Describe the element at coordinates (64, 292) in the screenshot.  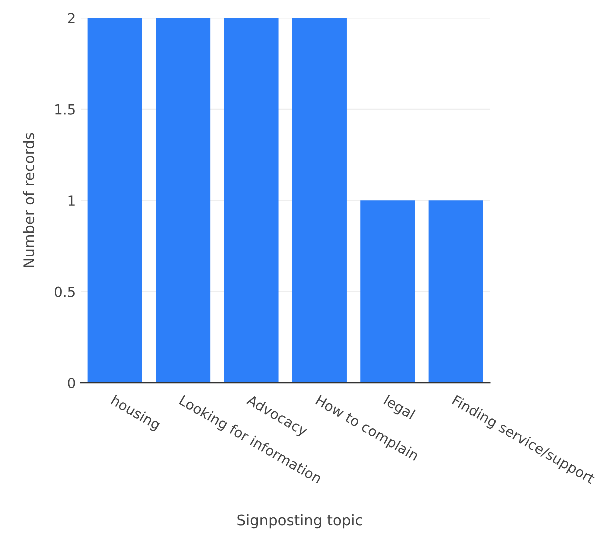
I see `y-tick-label: 0.5` at that location.